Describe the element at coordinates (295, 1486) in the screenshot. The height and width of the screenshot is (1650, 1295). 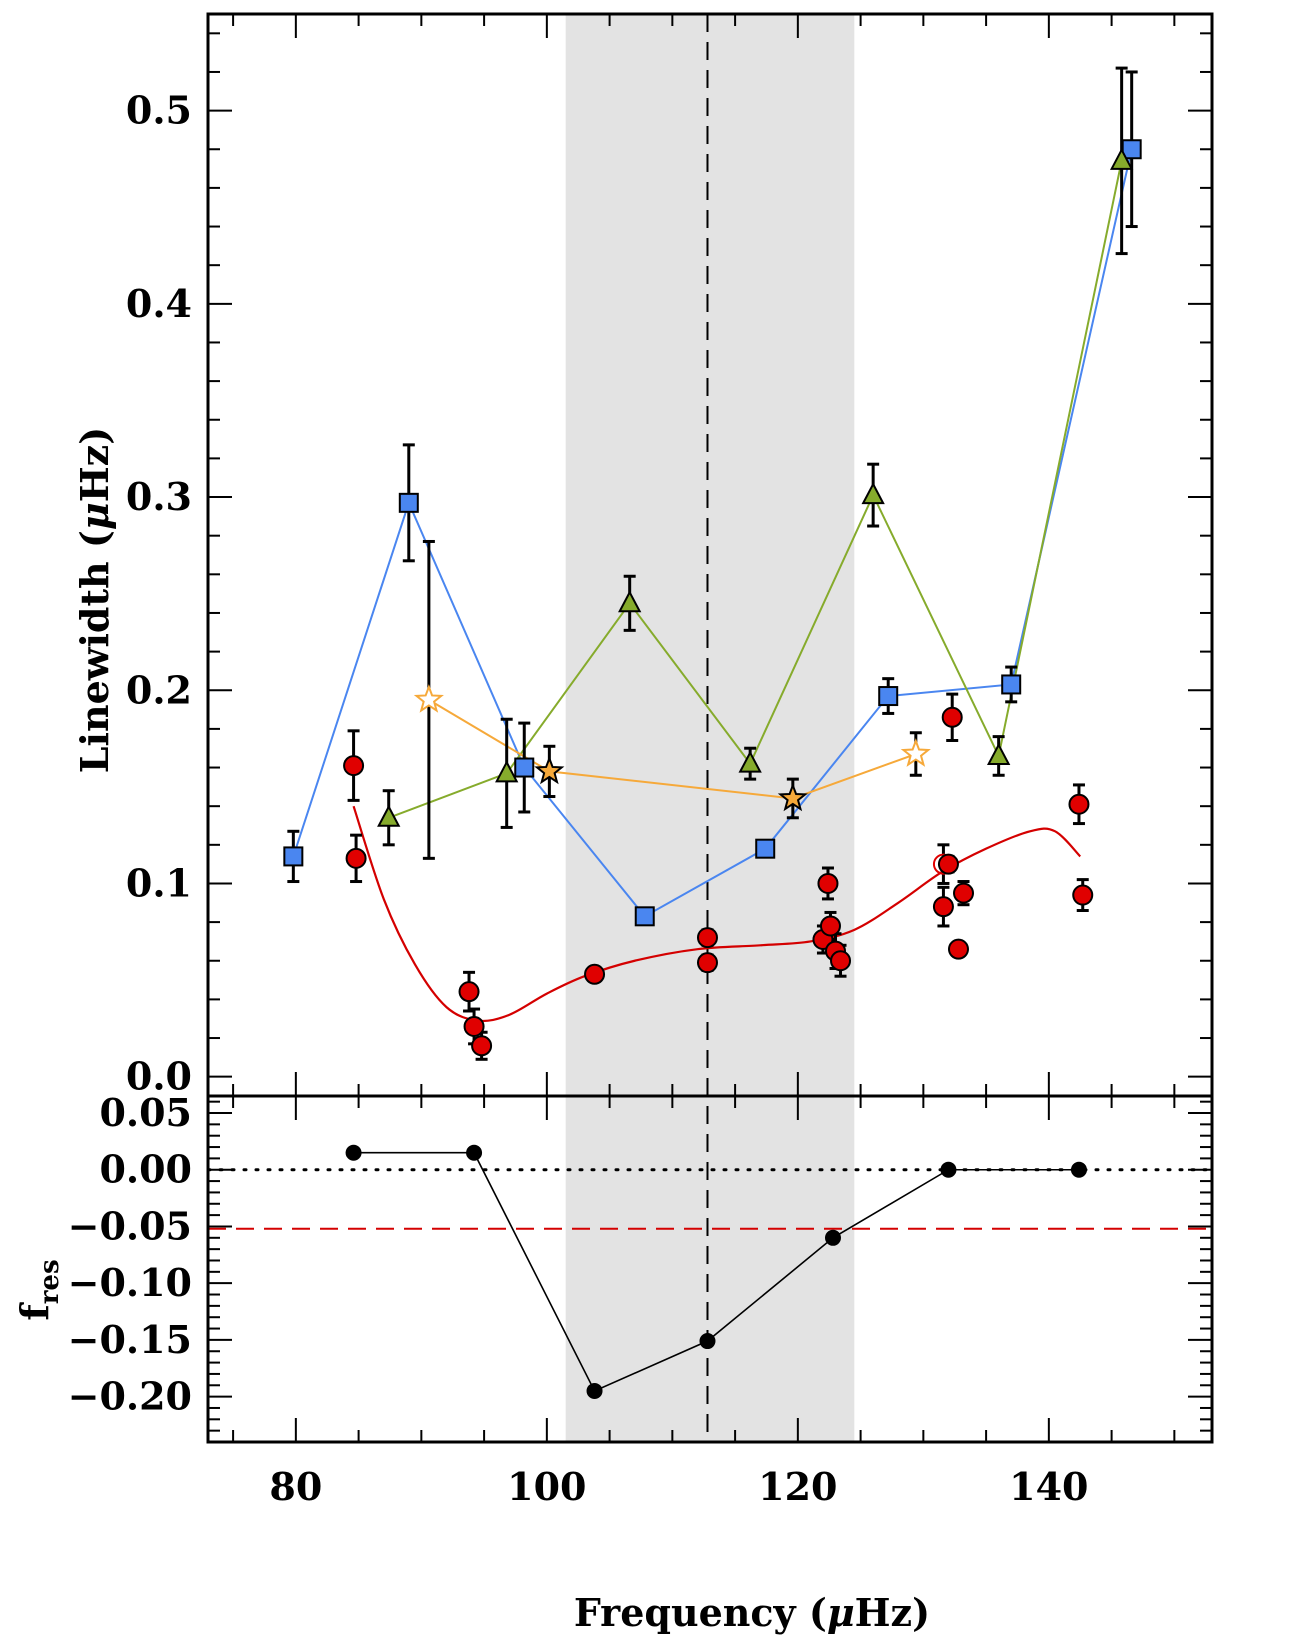
I see `x-tick-label: 80` at that location.